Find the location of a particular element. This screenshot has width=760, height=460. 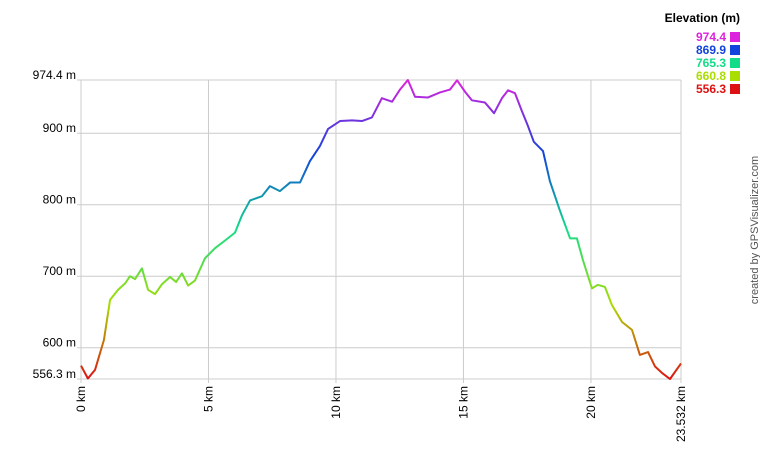

y-tick-label: 600 m is located at coordinates (59, 343).